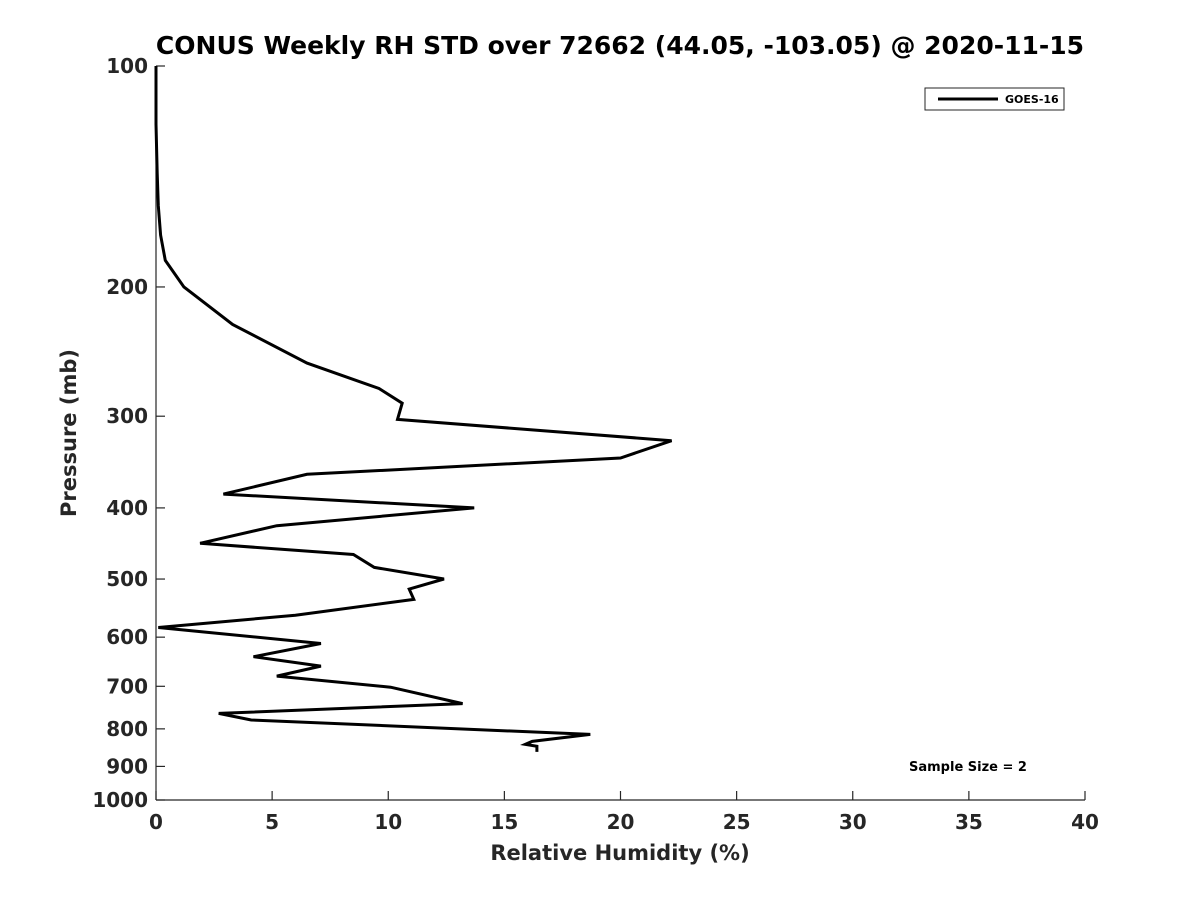 The width and height of the screenshot is (1200, 900). What do you see at coordinates (127, 579) in the screenshot?
I see `y-tick-label: 500` at bounding box center [127, 579].